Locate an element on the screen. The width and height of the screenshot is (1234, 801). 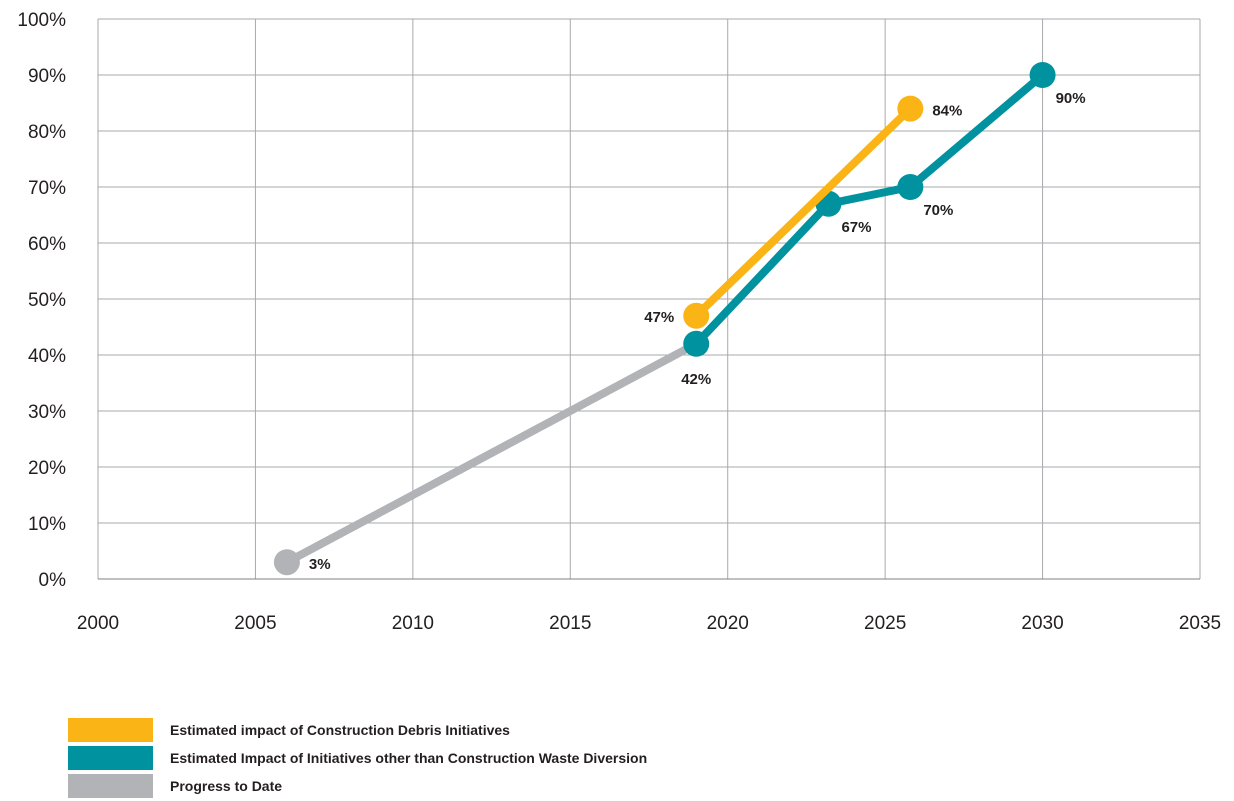
legend-swatch-progress-to-date is located at coordinates (110, 786).